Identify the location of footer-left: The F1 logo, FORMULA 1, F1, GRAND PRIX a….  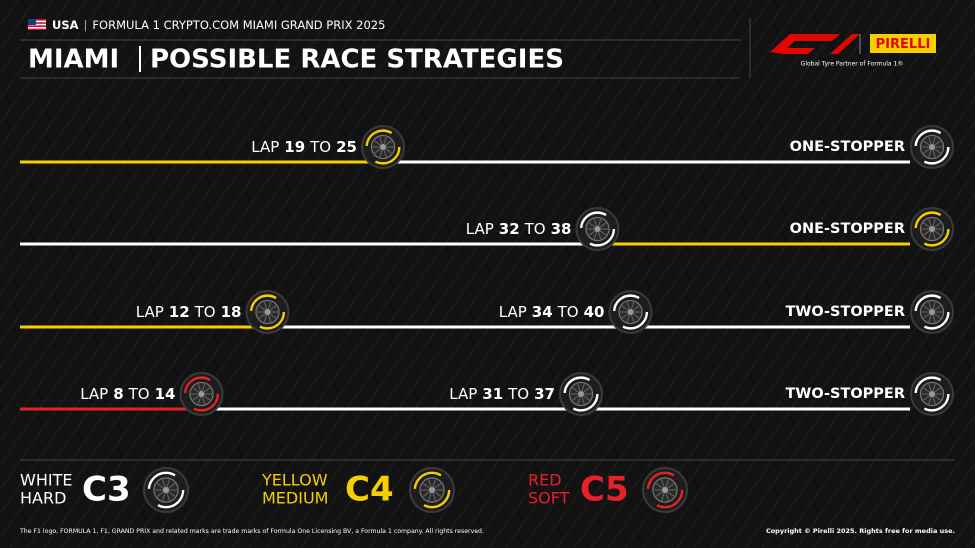
(251, 531).